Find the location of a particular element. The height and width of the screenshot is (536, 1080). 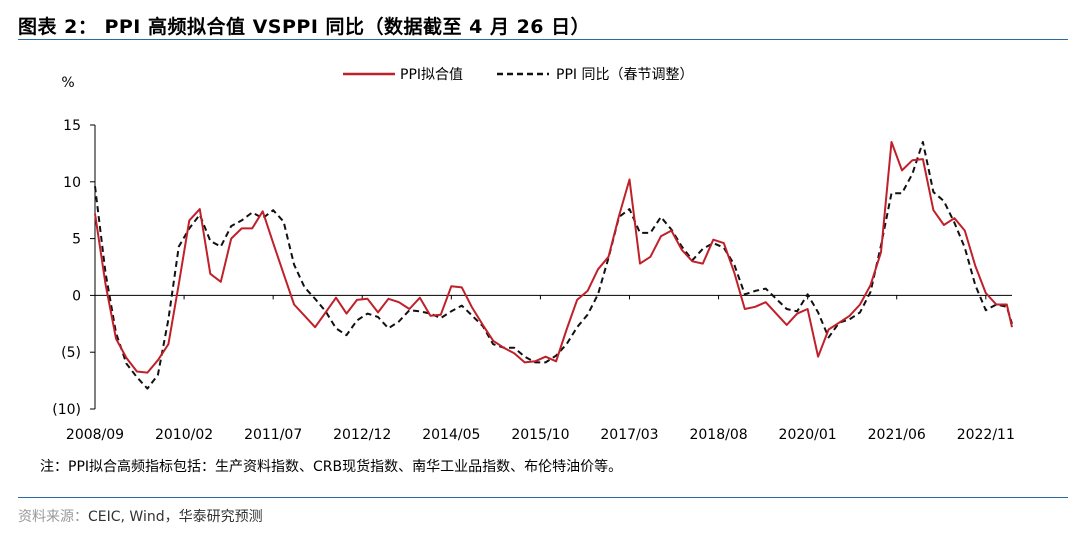

title-divider is located at coordinates (543, 39).